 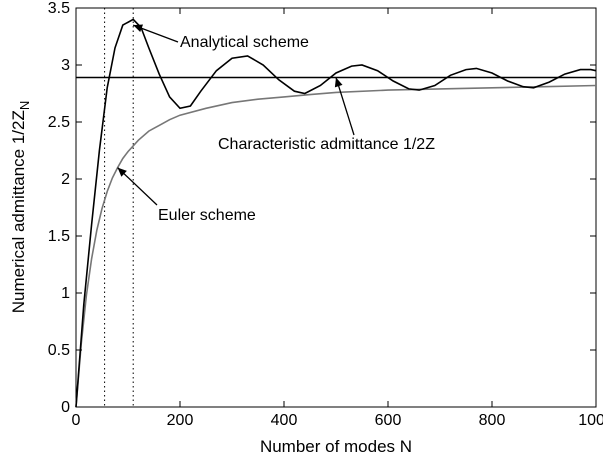 What do you see at coordinates (180, 420) in the screenshot?
I see `x-tick-label: 200` at bounding box center [180, 420].